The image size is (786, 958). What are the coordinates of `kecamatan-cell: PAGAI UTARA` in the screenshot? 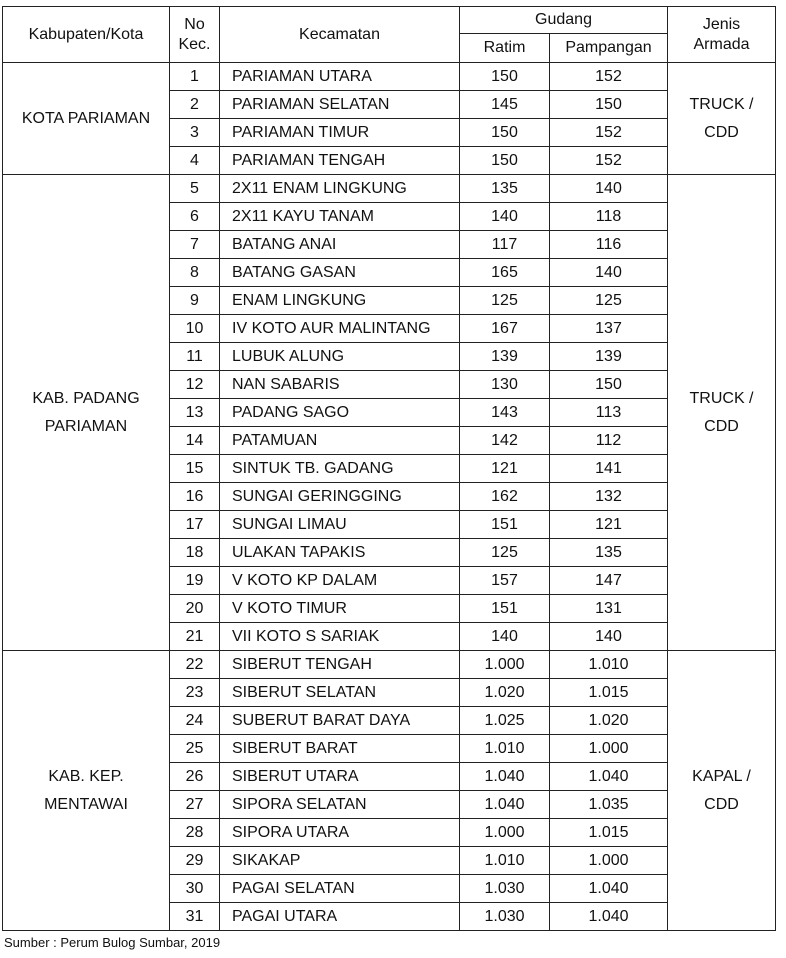 It's located at (339, 916).